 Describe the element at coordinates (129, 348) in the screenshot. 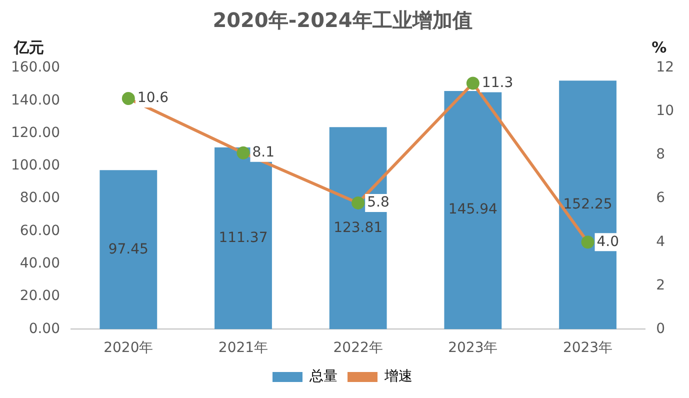

I see `x-tick-label: 2020年` at that location.